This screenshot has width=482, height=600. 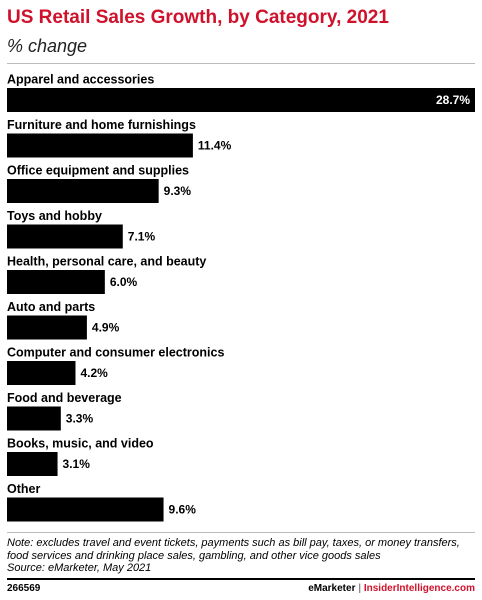 What do you see at coordinates (106, 328) in the screenshot?
I see `value-label: 4.9%` at bounding box center [106, 328].